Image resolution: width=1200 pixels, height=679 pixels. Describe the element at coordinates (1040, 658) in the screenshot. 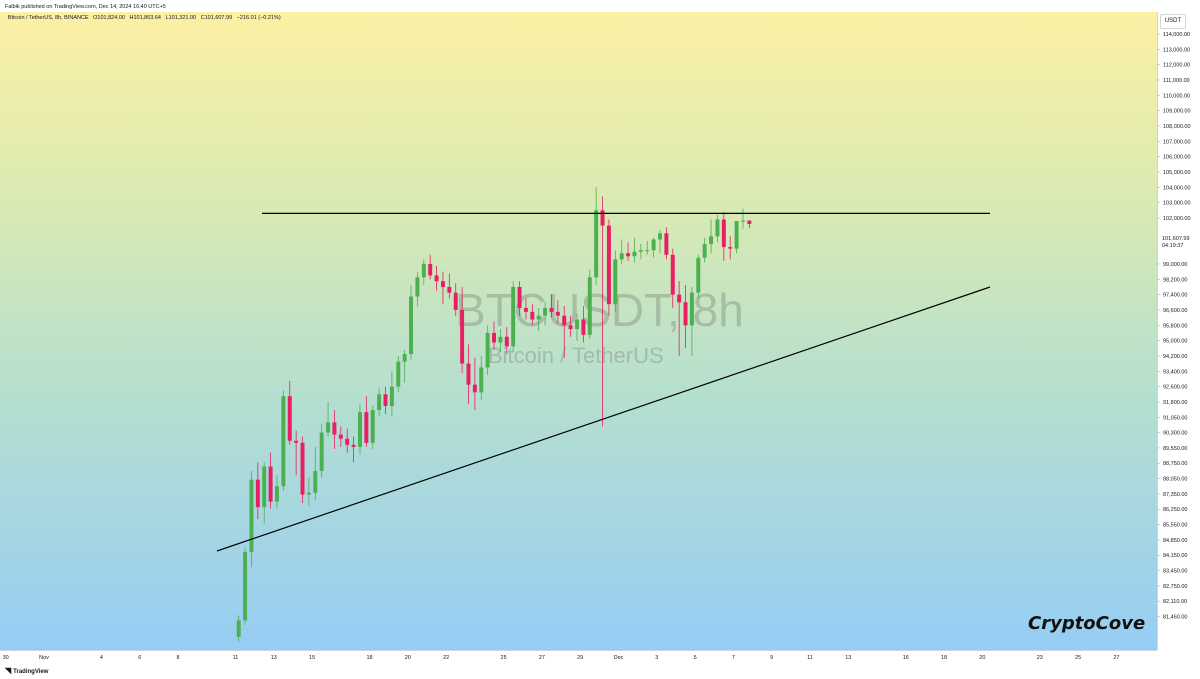

I see `time-tick-label: 23` at that location.